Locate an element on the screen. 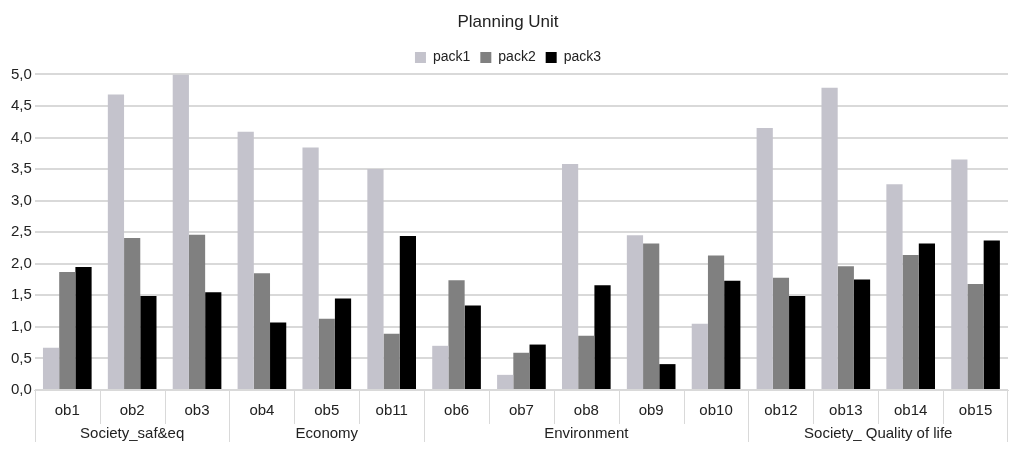 This screenshot has width=1022, height=466. chart-title: Planning Unit is located at coordinates (508, 21).